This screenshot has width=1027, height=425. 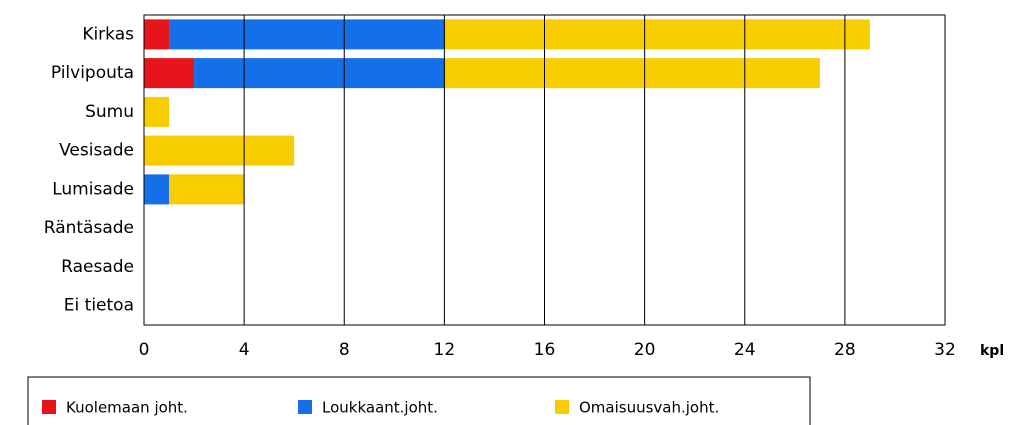 I want to click on y-tick-label: Raesade, so click(x=97, y=267).